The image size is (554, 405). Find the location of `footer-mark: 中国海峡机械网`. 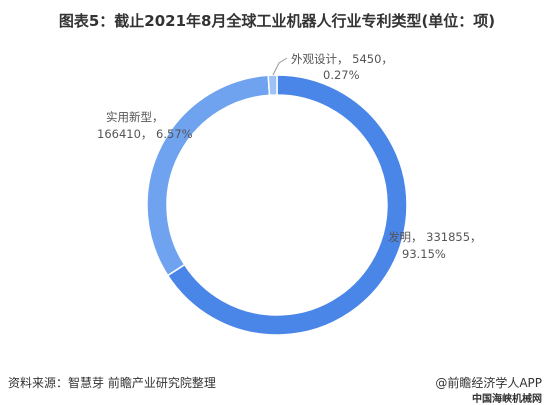

footer-mark: 中国海峡机械网 is located at coordinates (507, 399).